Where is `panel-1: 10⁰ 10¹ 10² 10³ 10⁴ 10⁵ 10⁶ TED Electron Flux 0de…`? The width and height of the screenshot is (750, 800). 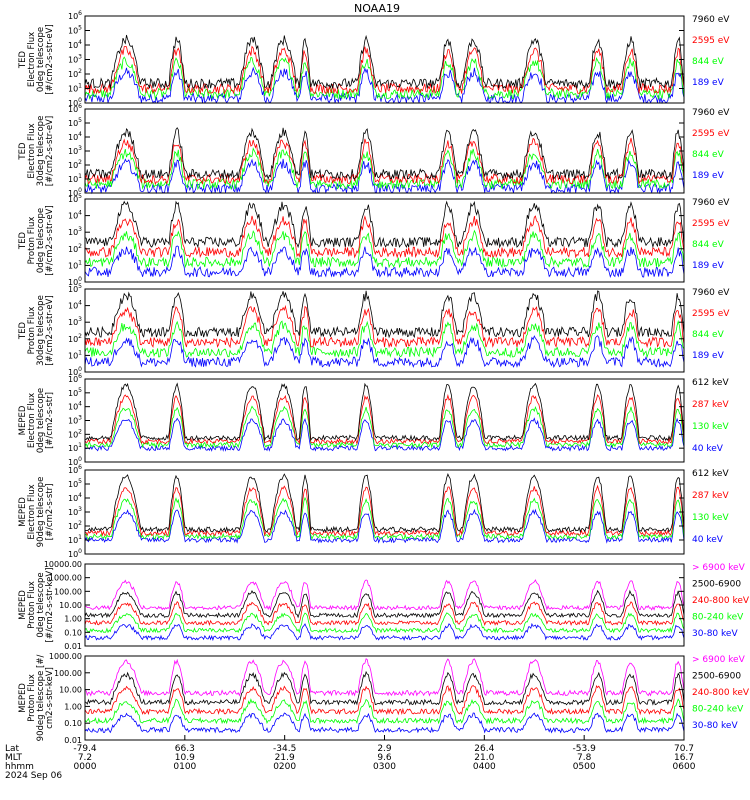
panel-1: 10⁰ 10¹ 10² 10³ 10⁴ 10⁵ 10⁶ TED Electron Flux 0de… is located at coordinates (374, 59).